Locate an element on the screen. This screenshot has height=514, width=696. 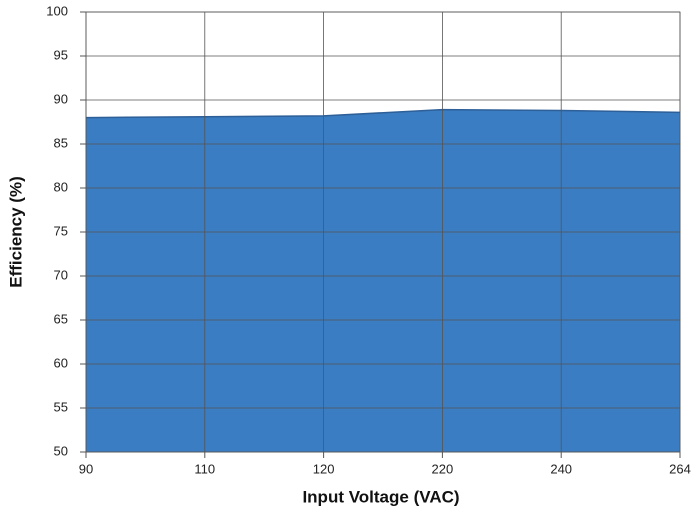
y-tick-label: 100 is located at coordinates (57, 10).